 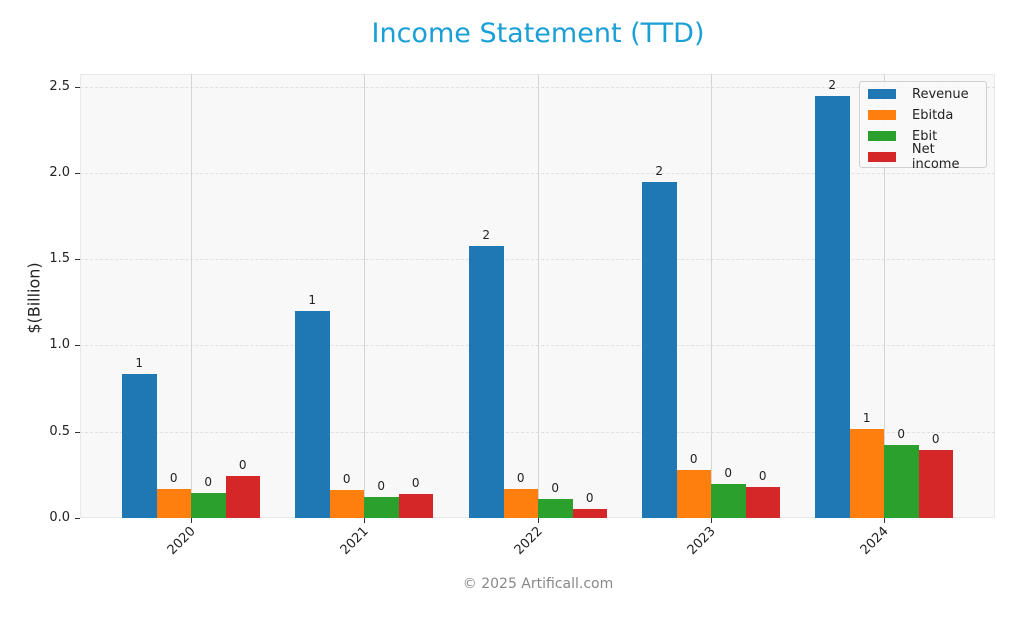 I want to click on y-tick-label: 0.0, so click(x=59, y=517).